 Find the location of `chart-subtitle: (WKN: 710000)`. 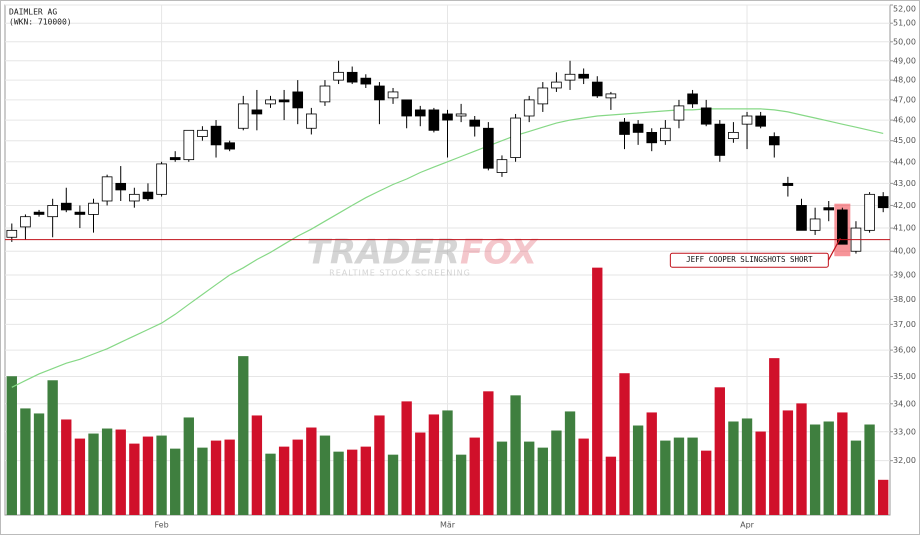

chart-subtitle: (WKN: 710000) is located at coordinates (40, 22).